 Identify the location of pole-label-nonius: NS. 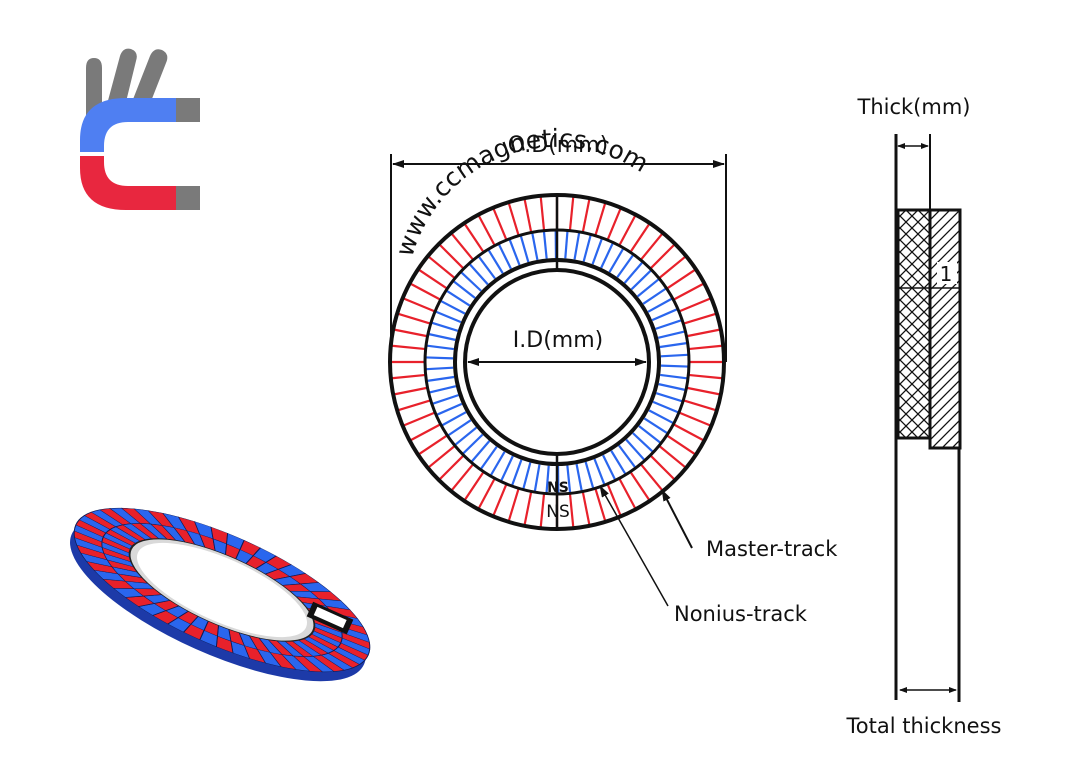
(558, 488).